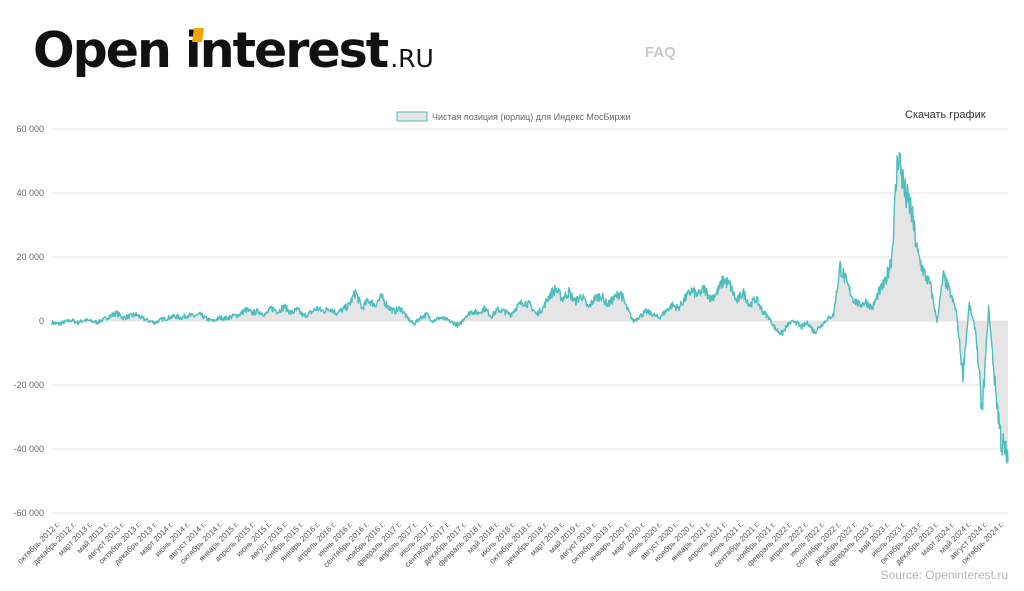 The width and height of the screenshot is (1024, 591). Describe the element at coordinates (28, 513) in the screenshot. I see `y-tick-label: -60 000` at that location.